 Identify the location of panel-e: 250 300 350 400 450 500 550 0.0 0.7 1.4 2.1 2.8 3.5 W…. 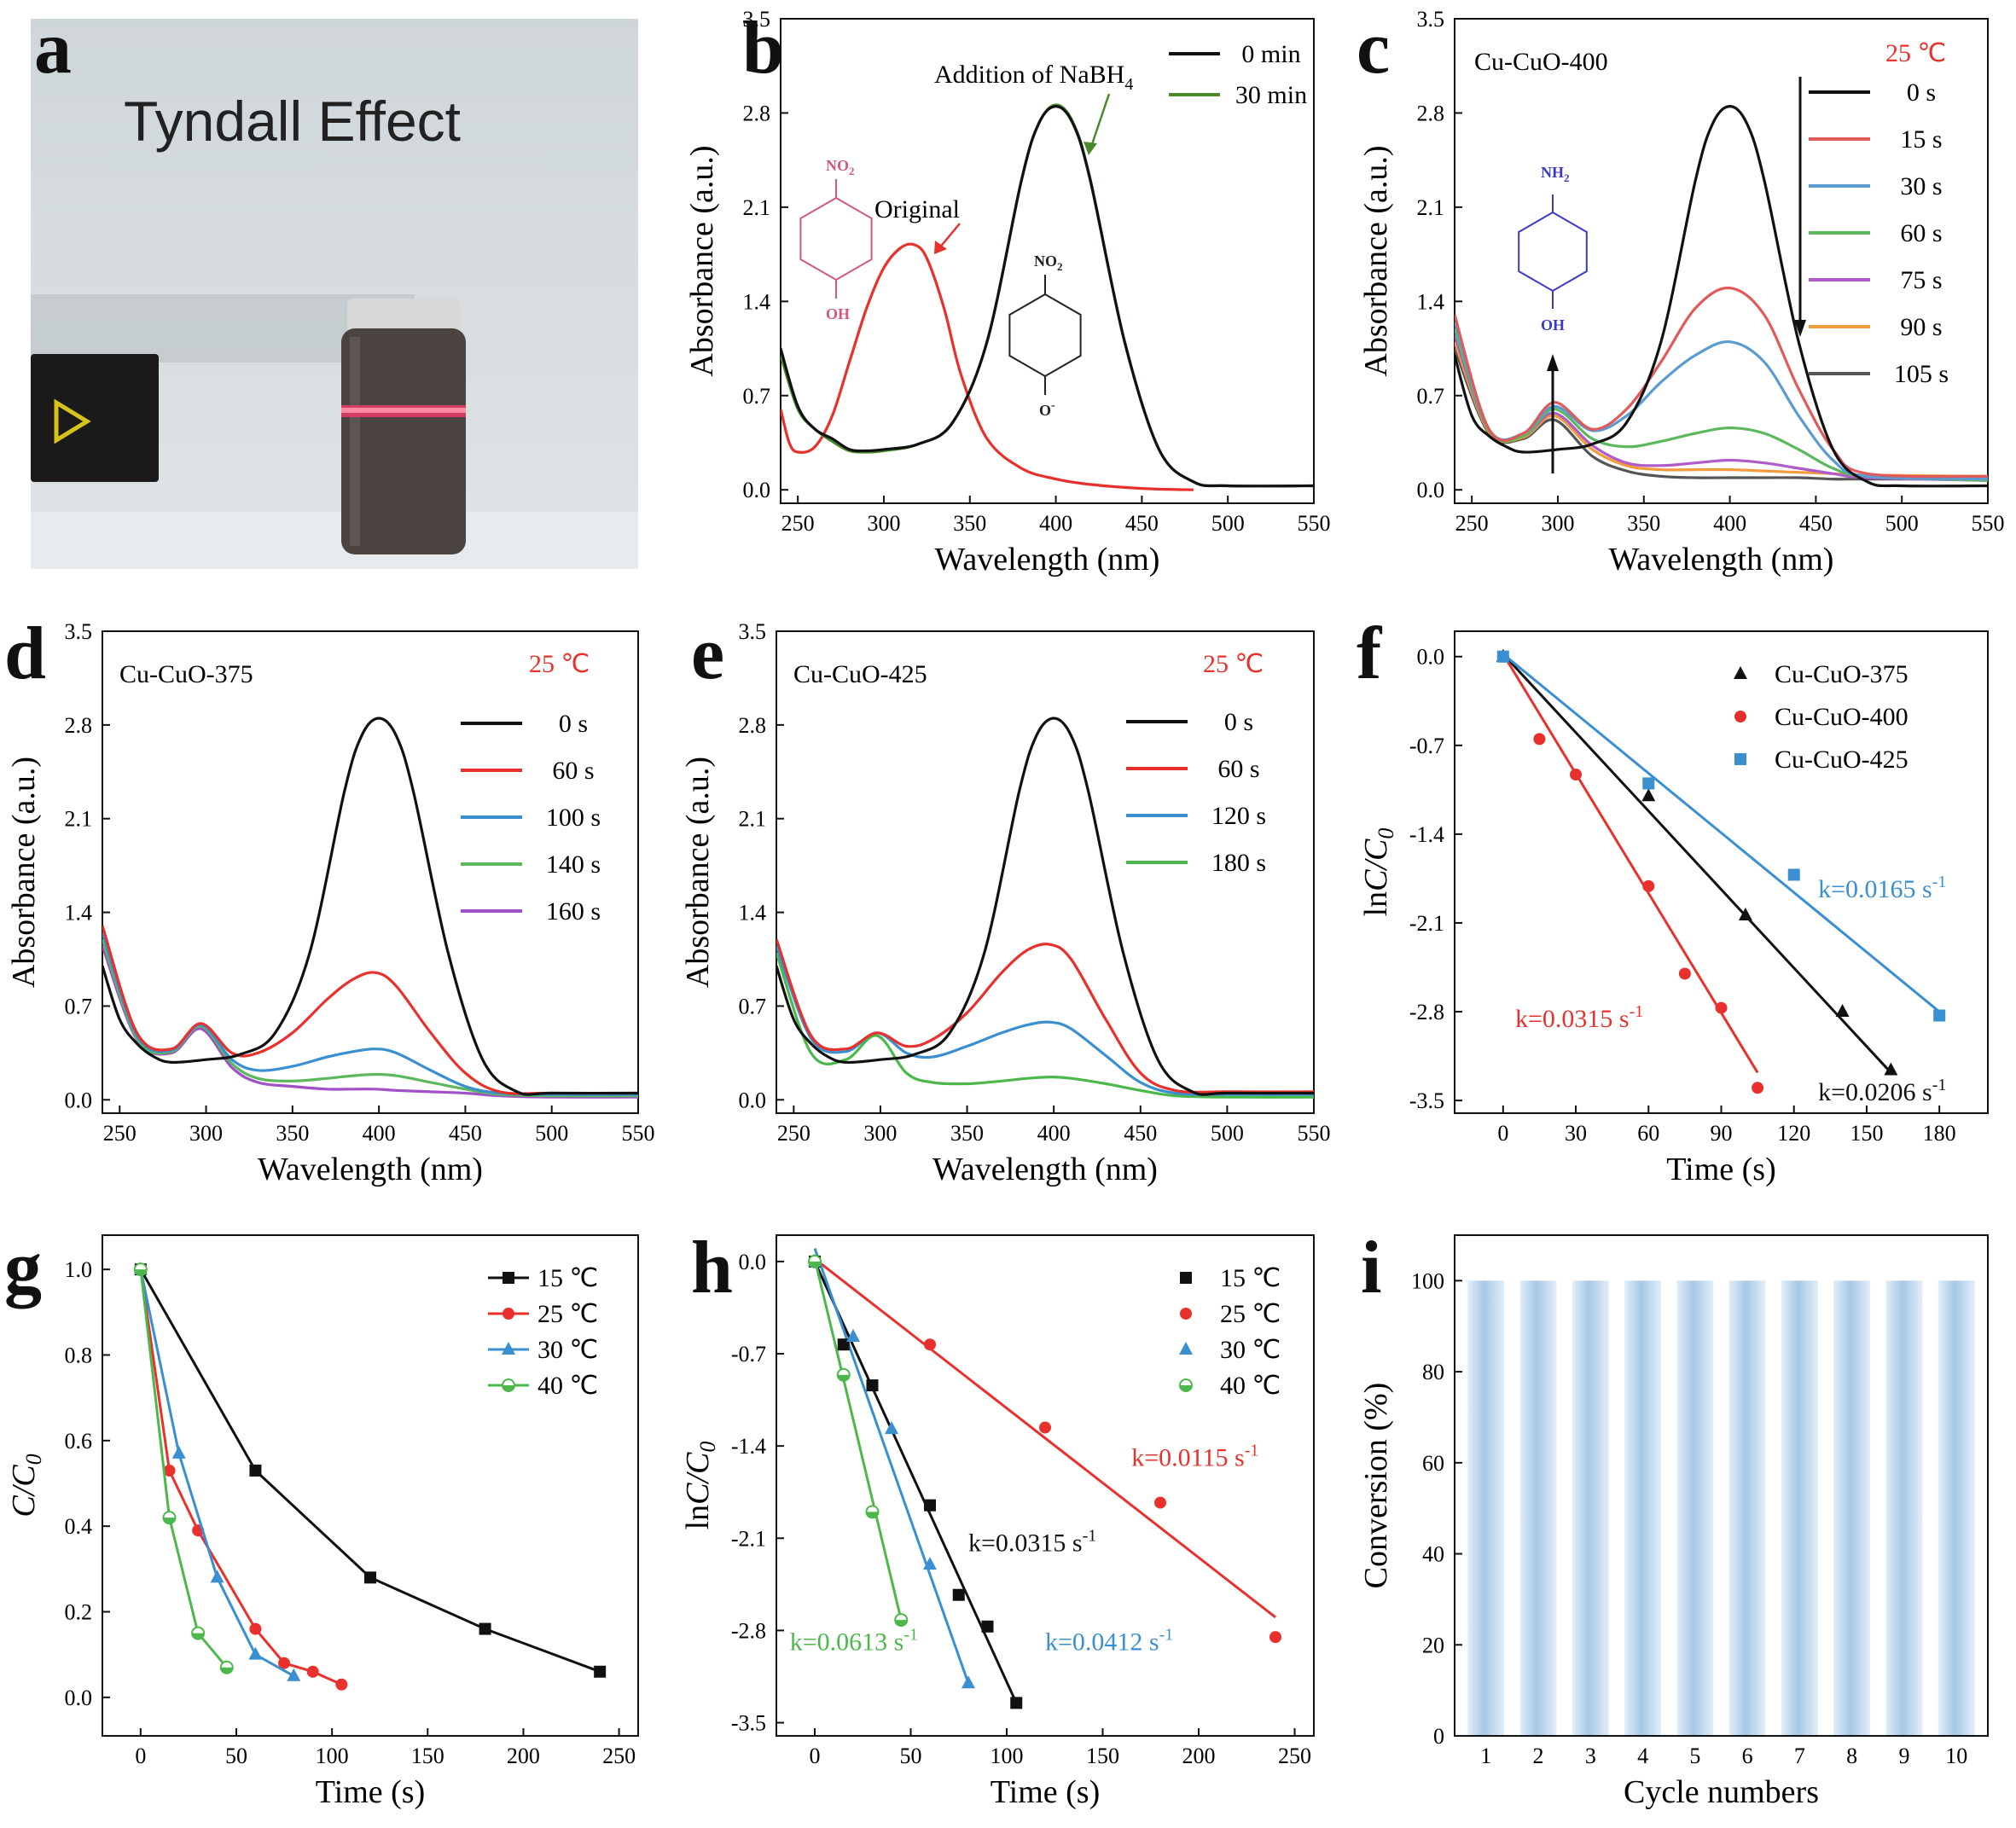
(1005, 899).